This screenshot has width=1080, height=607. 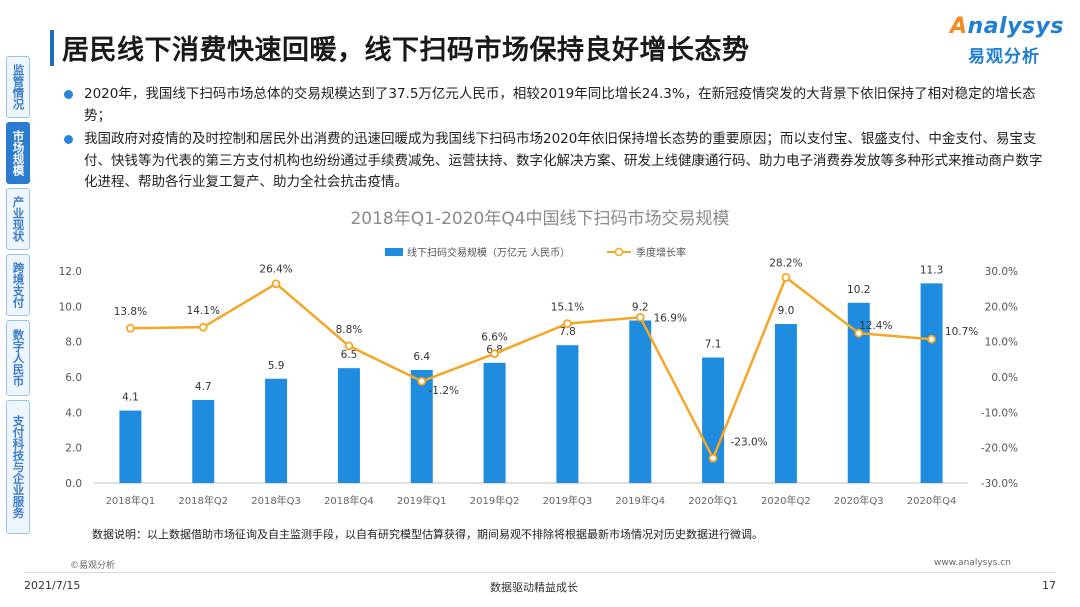 What do you see at coordinates (786, 500) in the screenshot?
I see `x-tick-label: 2020年Q2` at bounding box center [786, 500].